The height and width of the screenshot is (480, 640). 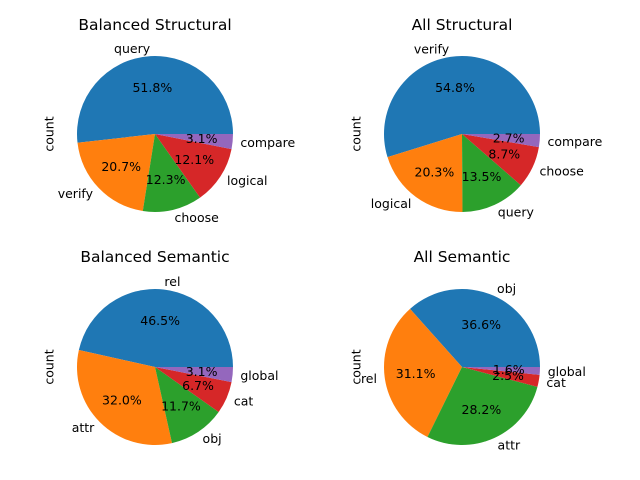 What do you see at coordinates (166, 179) in the screenshot?
I see `slice-percent-label: 12.3%` at bounding box center [166, 179].